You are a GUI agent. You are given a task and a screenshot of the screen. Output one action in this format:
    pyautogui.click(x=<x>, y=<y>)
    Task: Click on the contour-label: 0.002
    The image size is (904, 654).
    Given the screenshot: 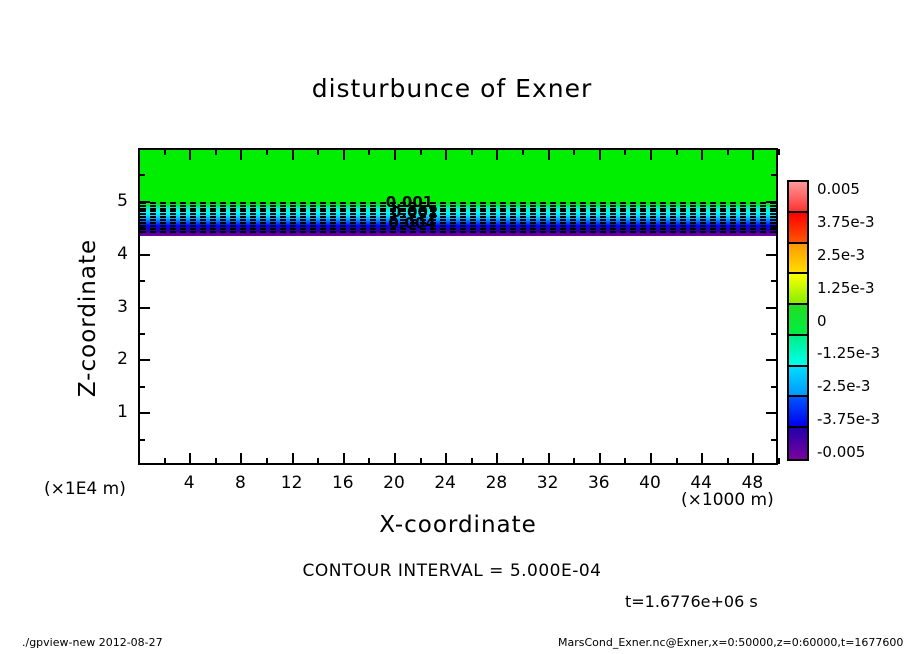 What is the action you would take?
    pyautogui.click(x=414, y=212)
    